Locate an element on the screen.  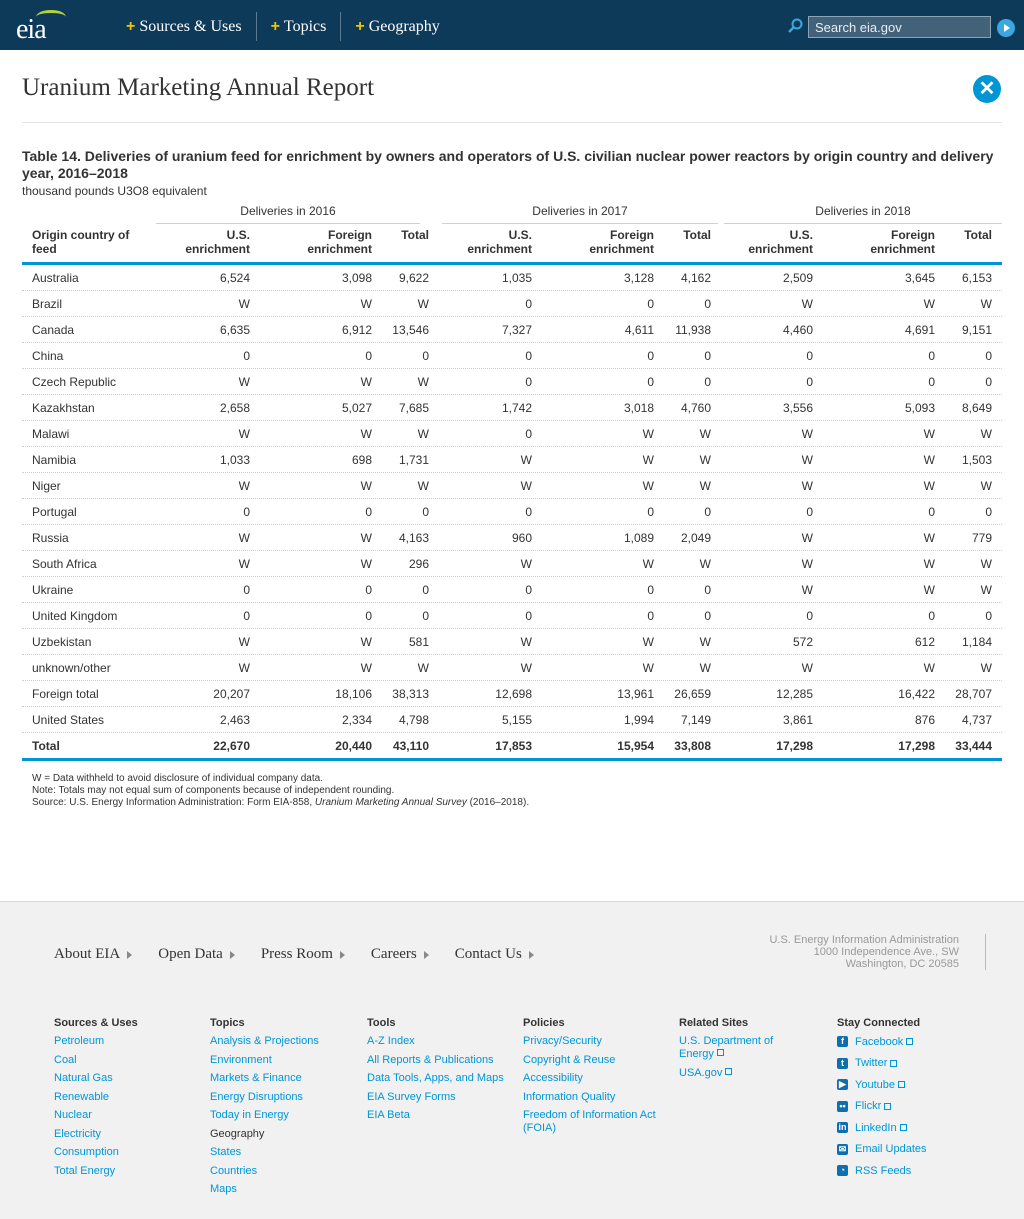
footer-link-contact-us: Contact Us is located at coordinates (494, 954).